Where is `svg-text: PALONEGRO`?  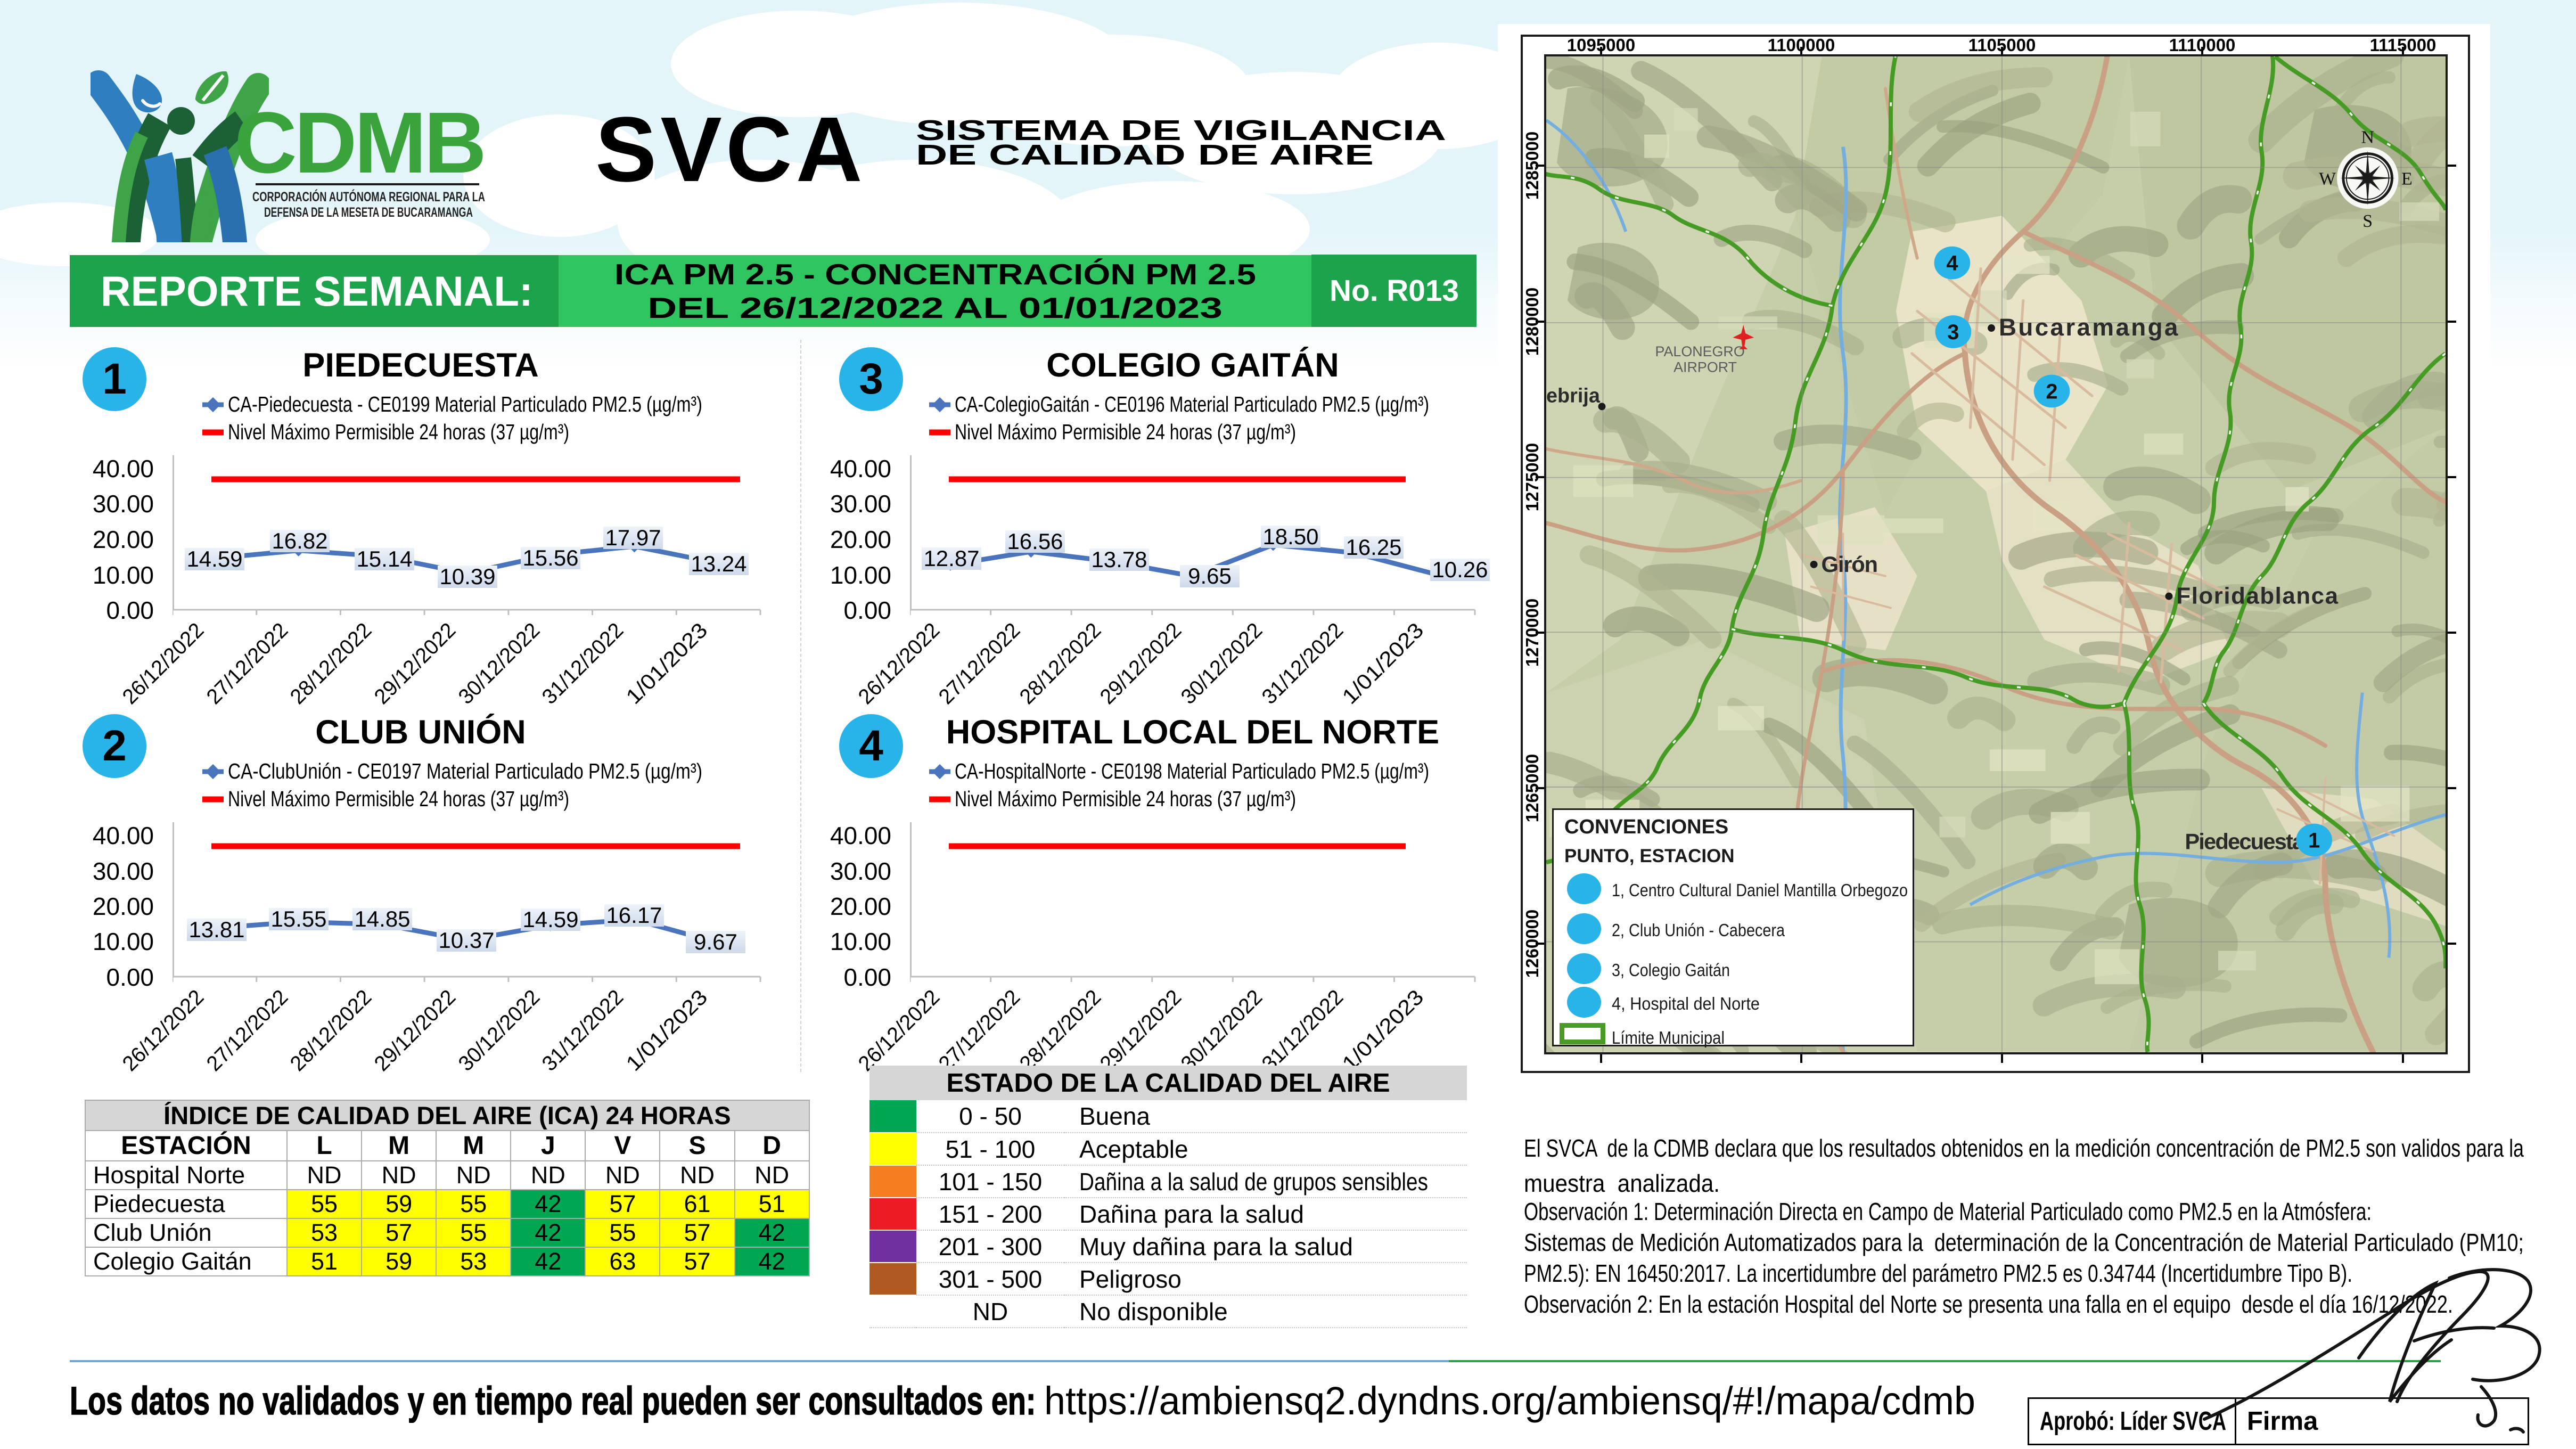
svg-text: PALONEGRO is located at coordinates (1700, 351).